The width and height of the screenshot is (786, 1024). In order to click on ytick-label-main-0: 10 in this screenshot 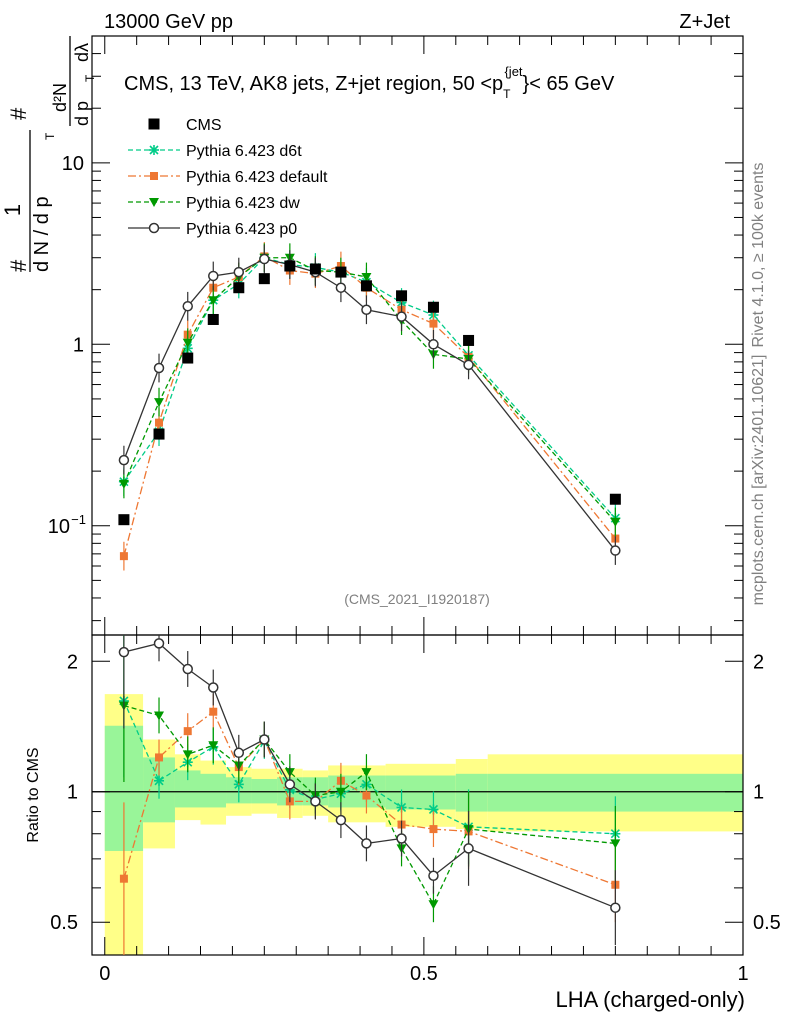, I will do `click(59, 527)`.